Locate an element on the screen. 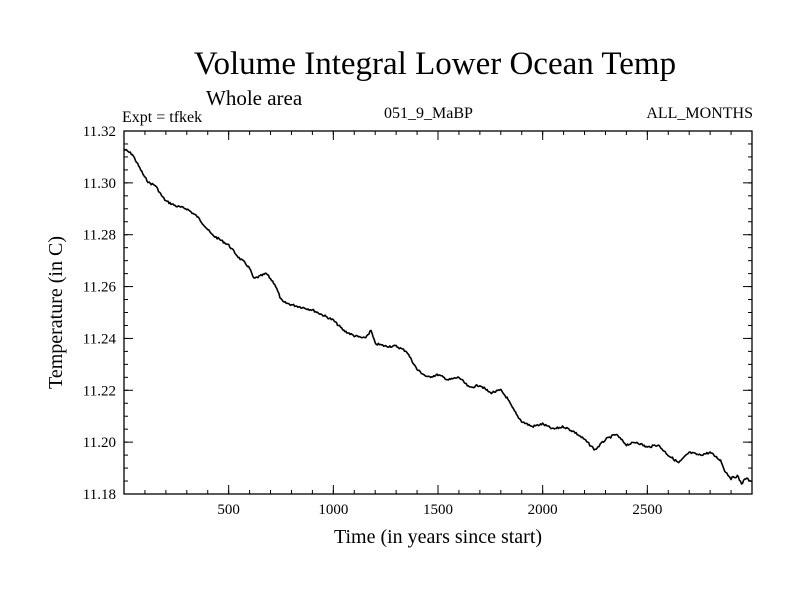 This screenshot has height=600, width=800. x-tick-label: 500 is located at coordinates (228, 510).